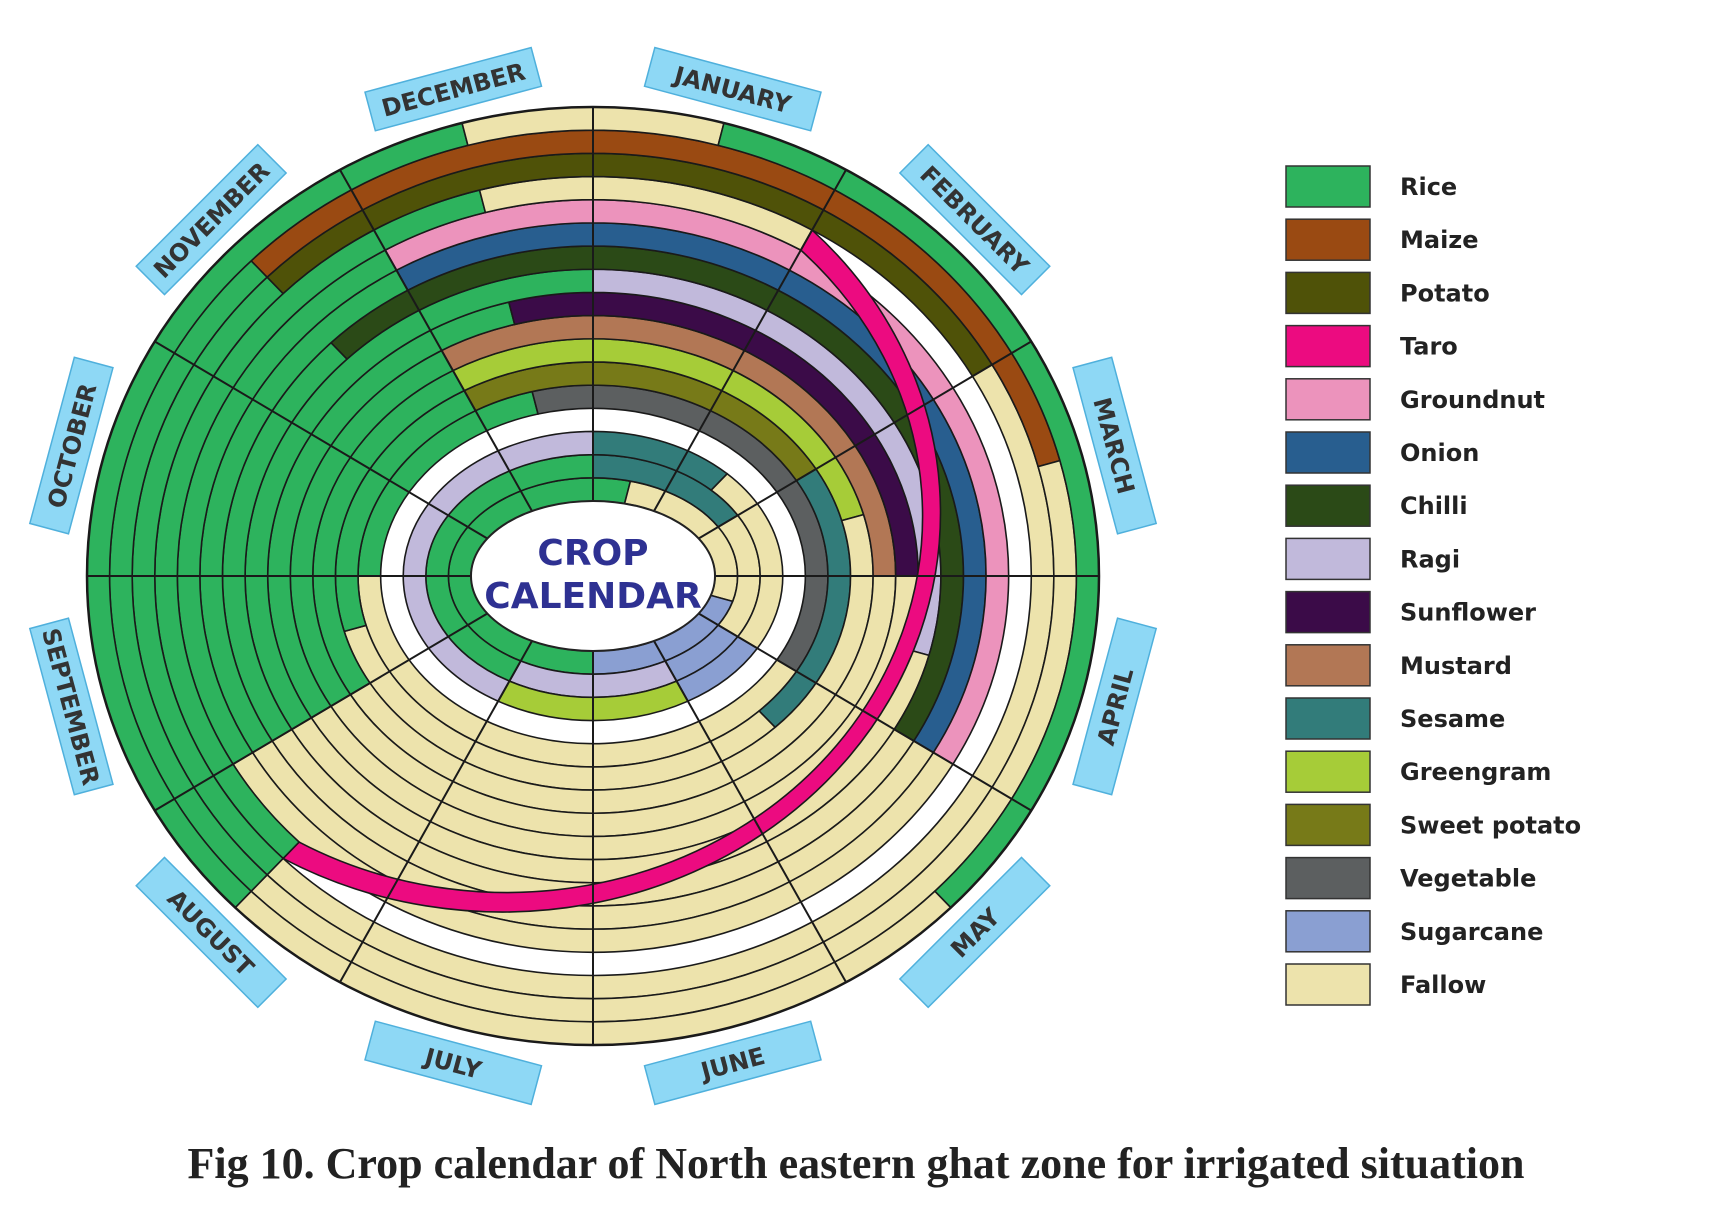 The image size is (1712, 1207). What do you see at coordinates (1439, 453) in the screenshot?
I see `legend-label: Onion` at bounding box center [1439, 453].